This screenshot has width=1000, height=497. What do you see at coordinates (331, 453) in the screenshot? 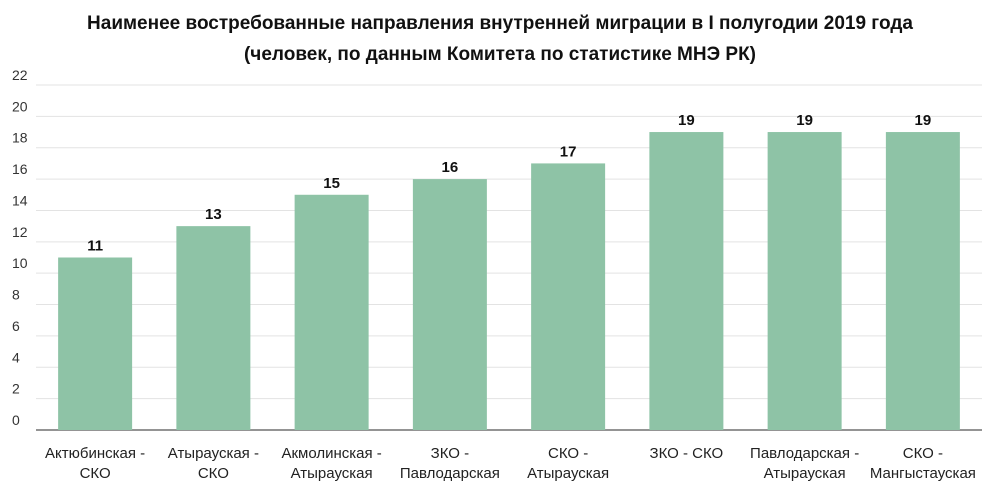
I see `x-tick-label: Акмолинская -` at bounding box center [331, 453].